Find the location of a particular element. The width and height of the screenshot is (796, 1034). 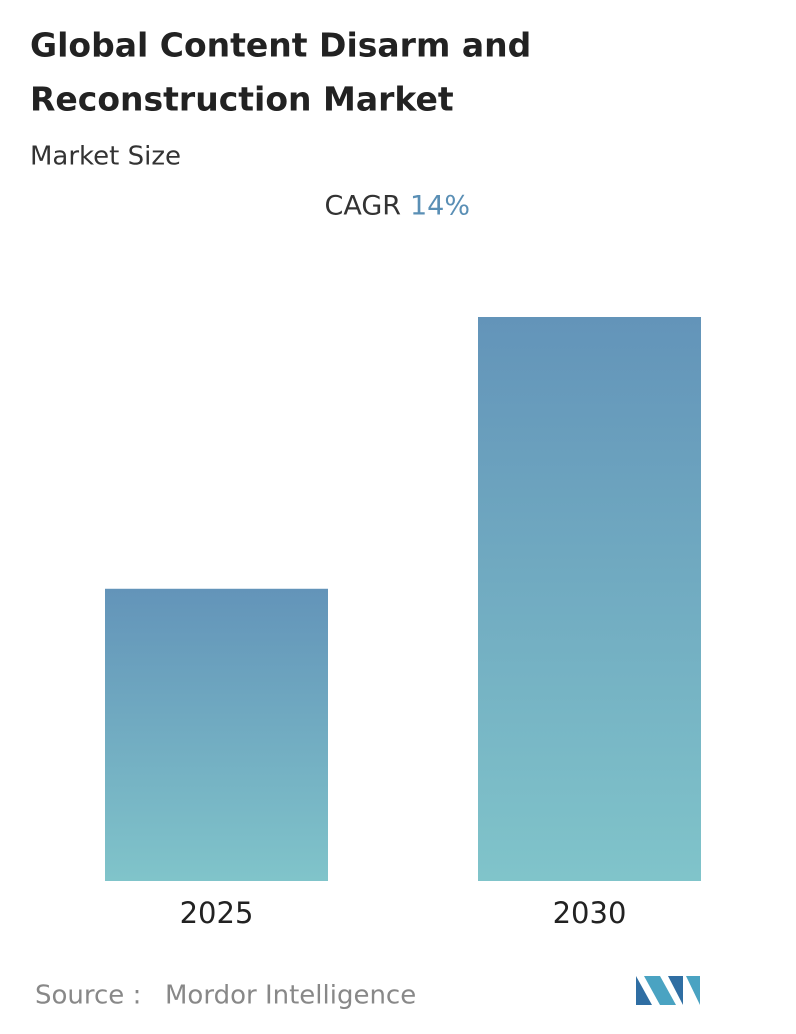

source: Mordor Intelligence is located at coordinates (290, 996).